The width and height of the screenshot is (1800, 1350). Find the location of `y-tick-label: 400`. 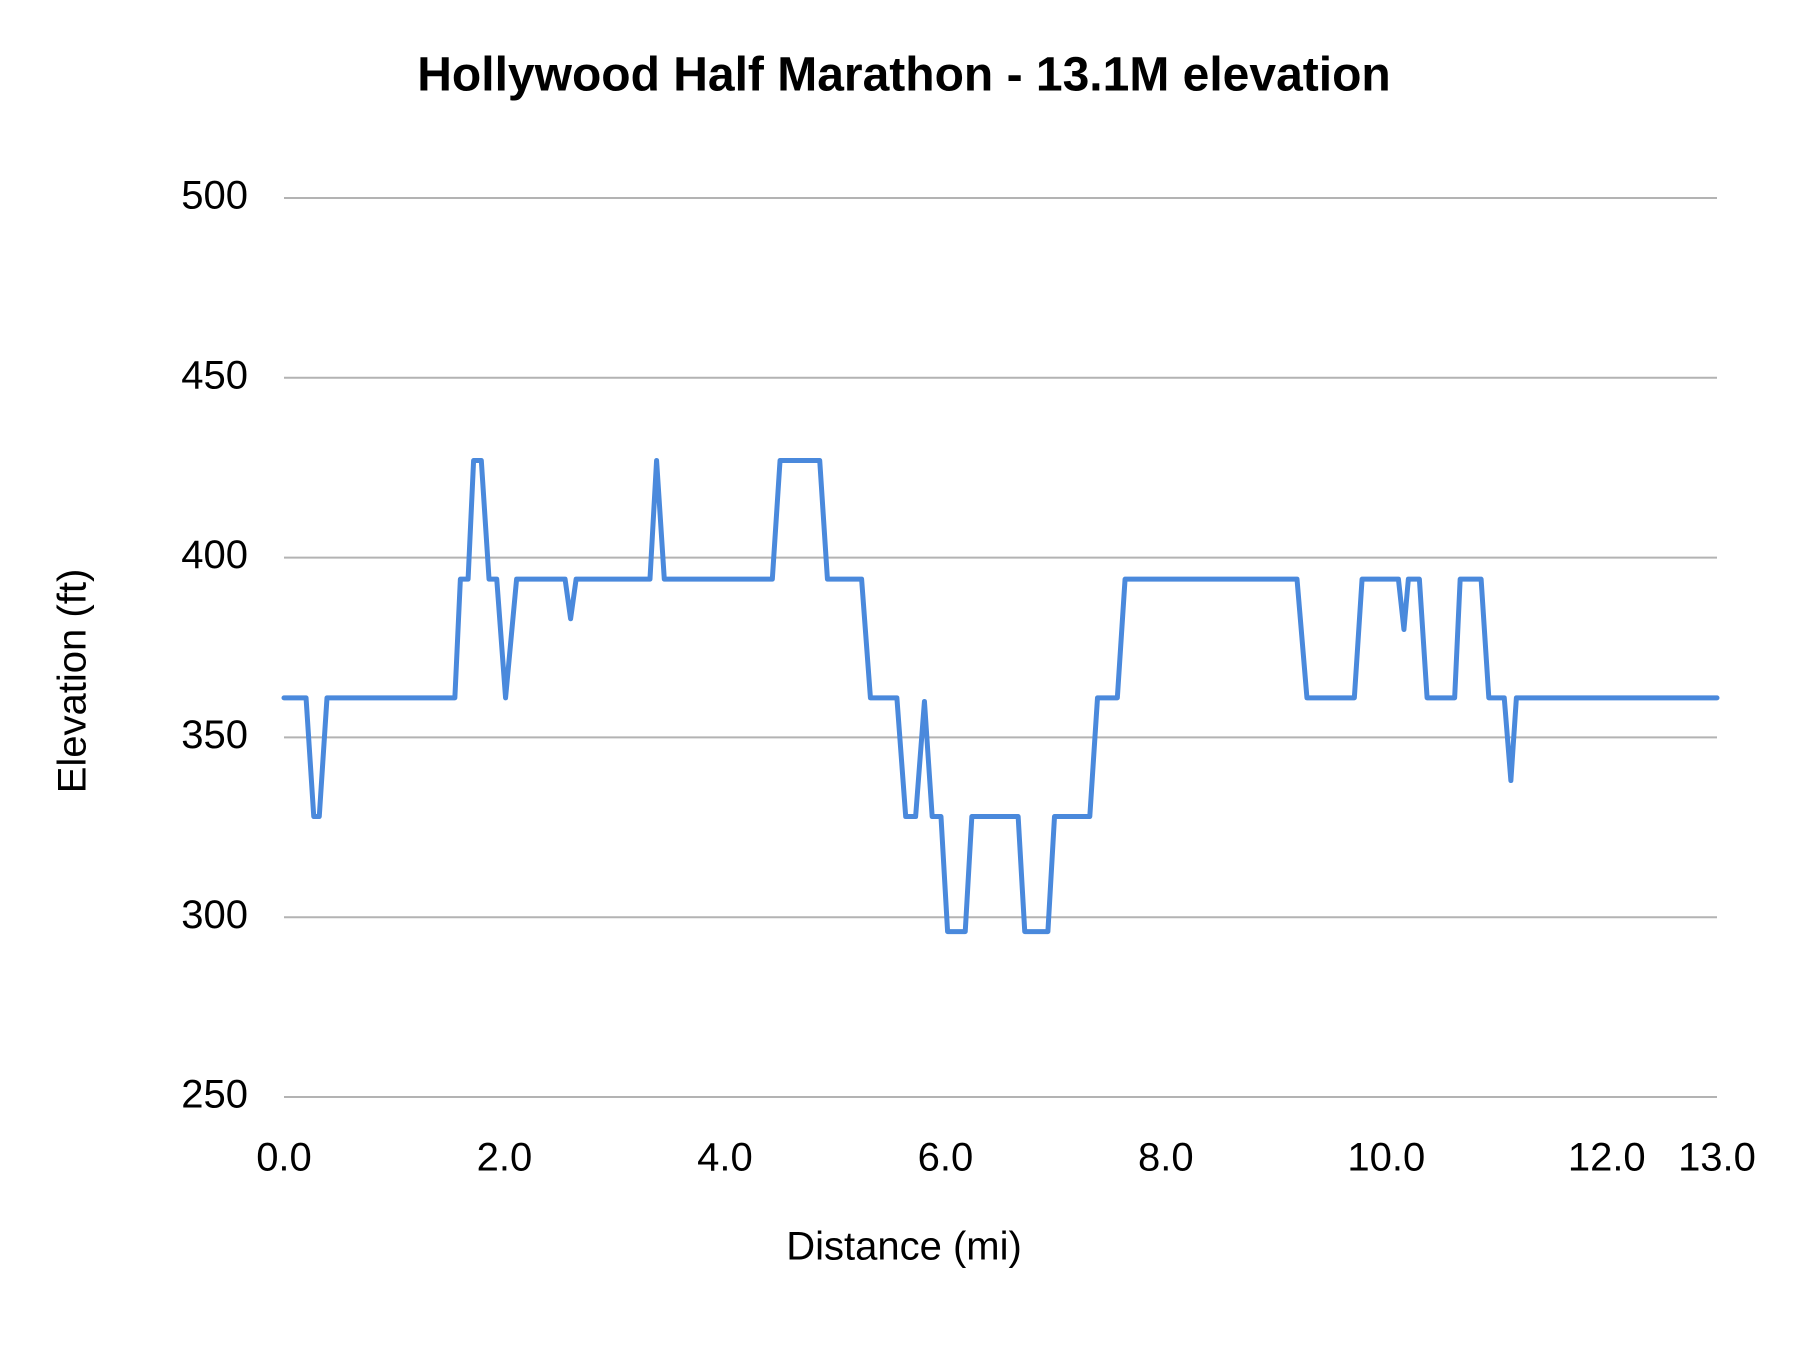

y-tick-label: 400 is located at coordinates (214, 555).